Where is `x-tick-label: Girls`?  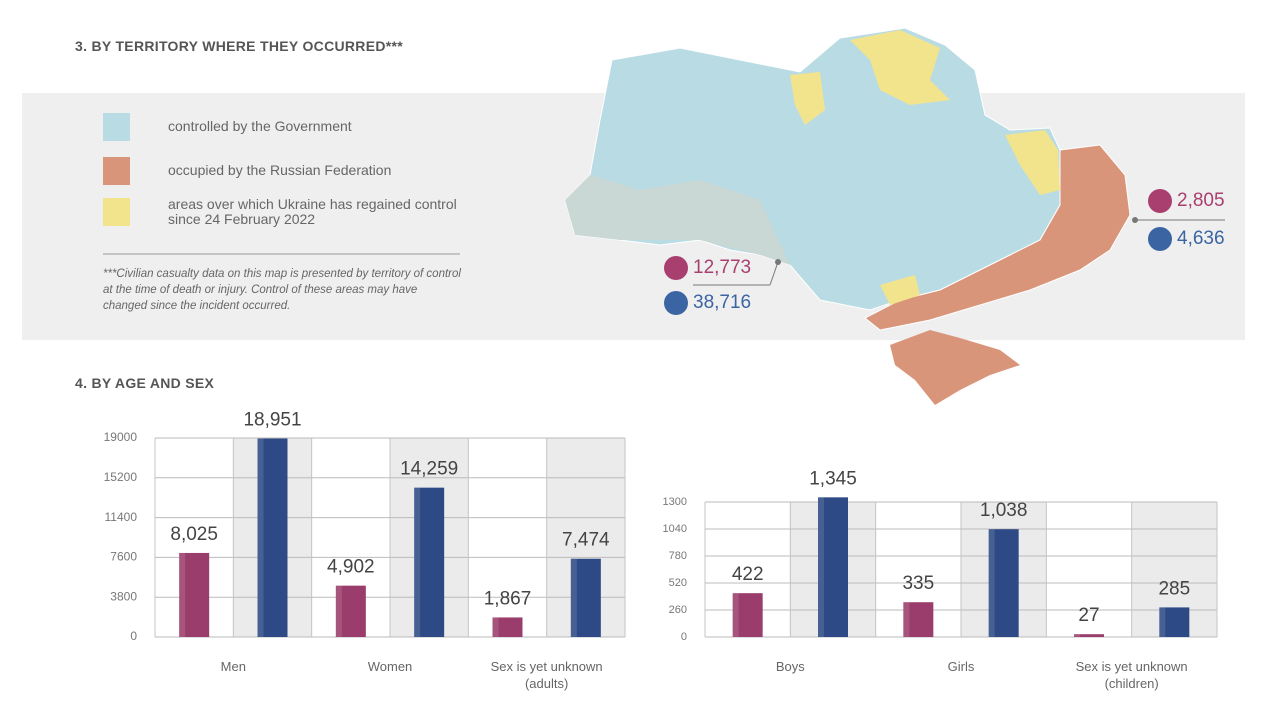 x-tick-label: Girls is located at coordinates (961, 666).